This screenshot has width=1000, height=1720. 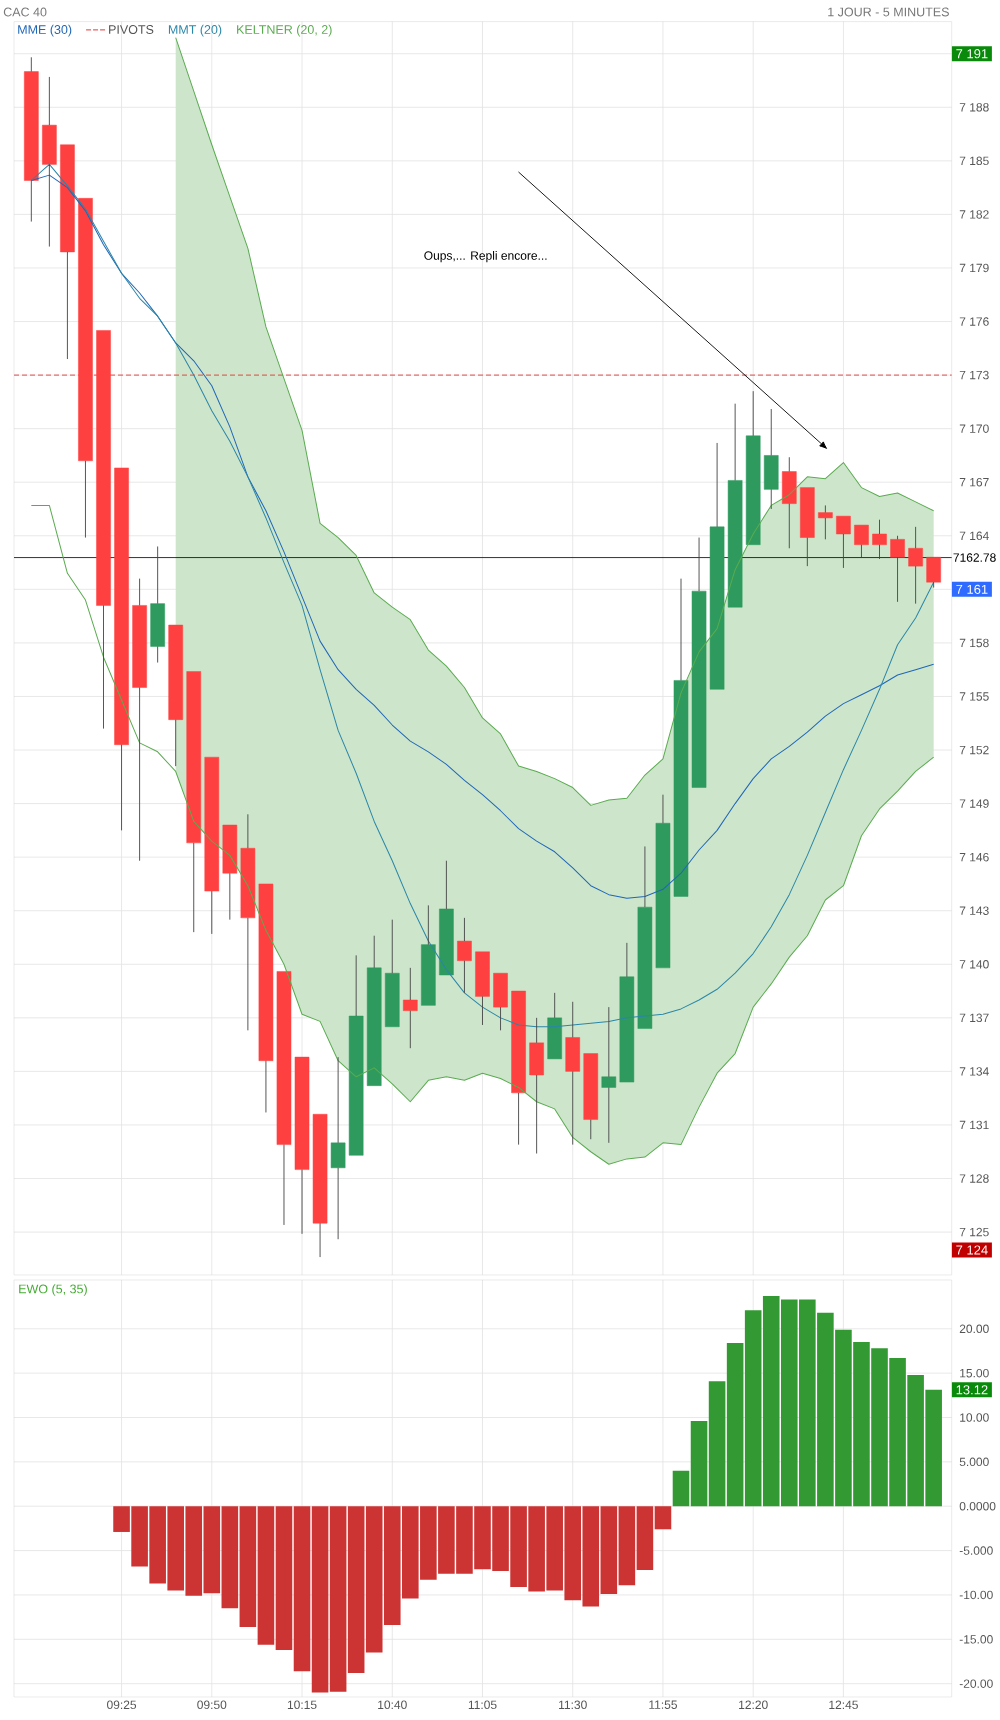 What do you see at coordinates (974, 750) in the screenshot?
I see `y-tick-label: 7 152` at bounding box center [974, 750].